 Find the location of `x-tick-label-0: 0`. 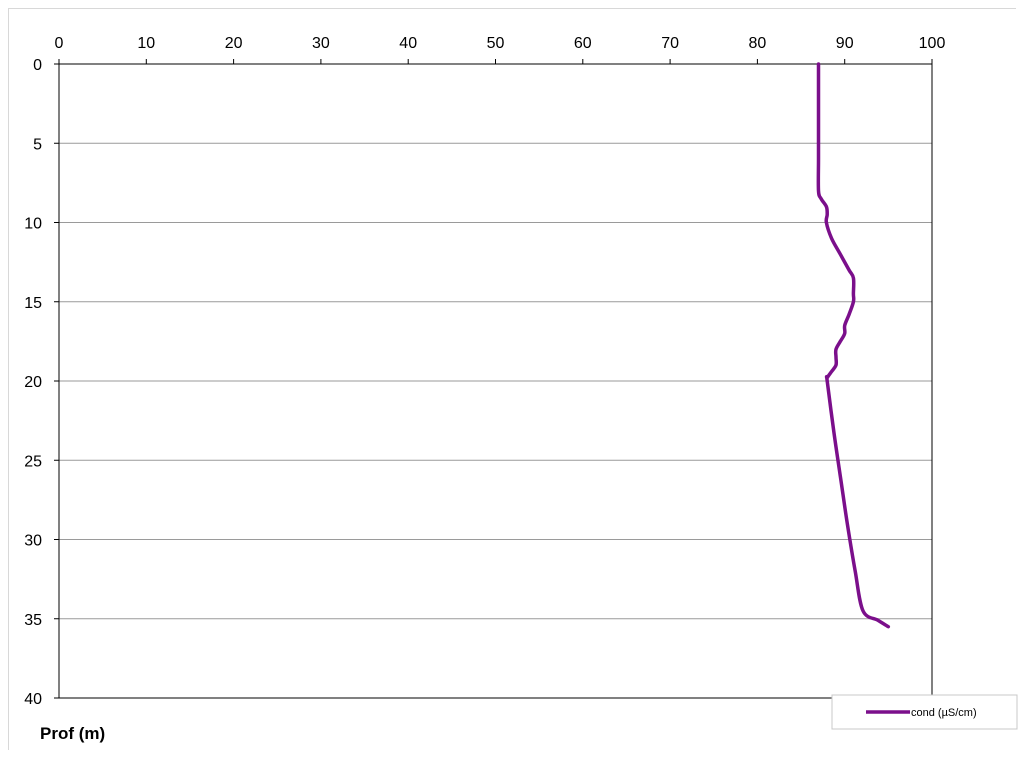

x-tick-label-0: 0 is located at coordinates (59, 43).